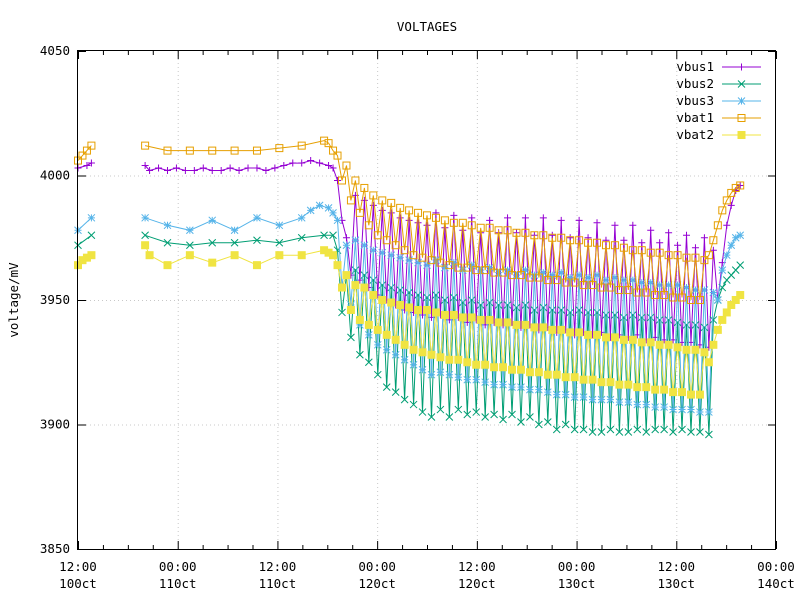 The image size is (800, 600). Describe the element at coordinates (577, 566) in the screenshot. I see `x-tick-time-label: 00:00` at that location.